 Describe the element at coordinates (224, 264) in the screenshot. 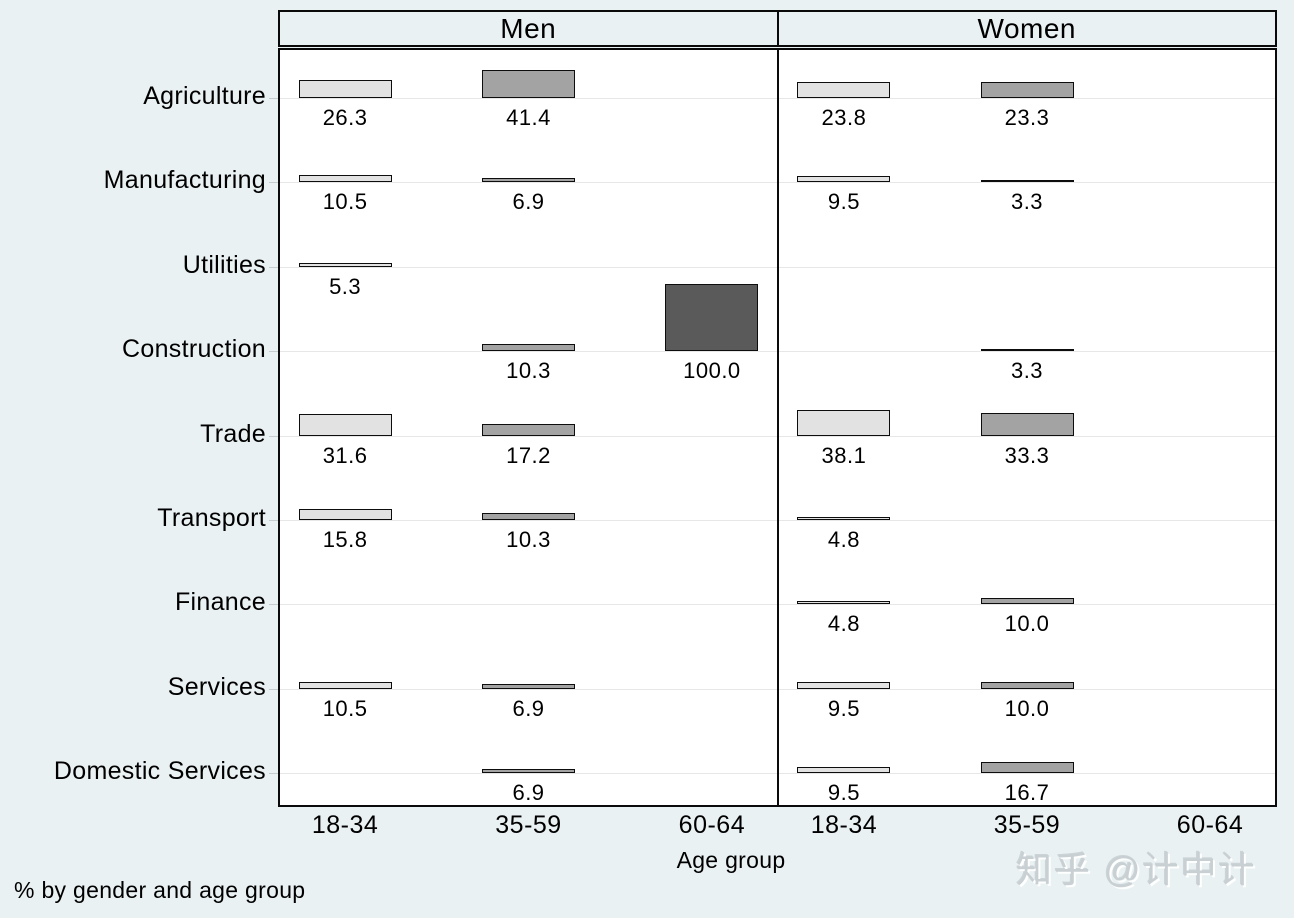

I see `category-label: Utilities` at that location.